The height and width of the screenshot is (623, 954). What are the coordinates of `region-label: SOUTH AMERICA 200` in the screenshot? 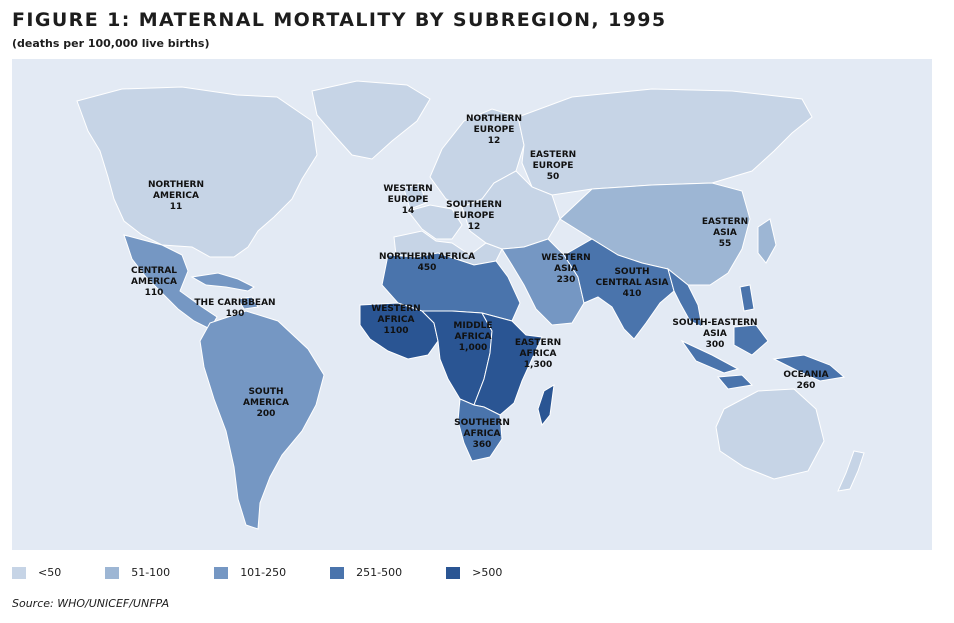 It's located at (266, 403).